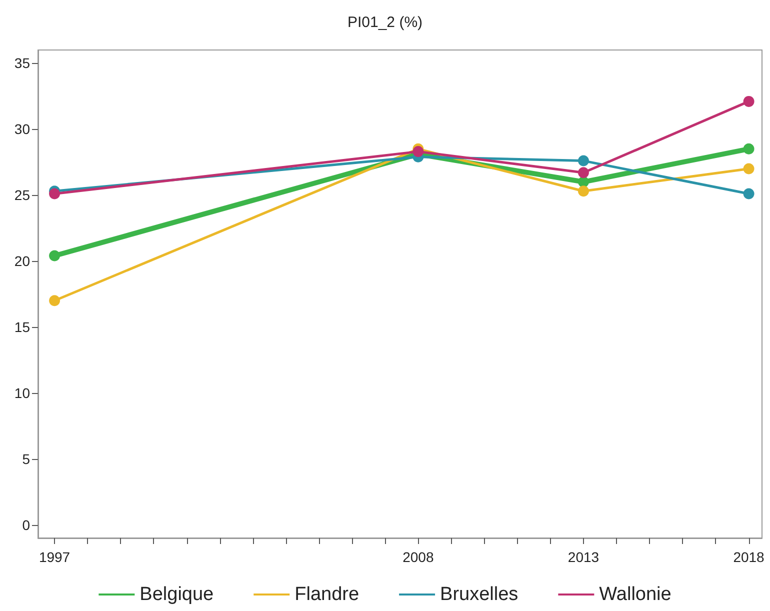 Image resolution: width=770 pixels, height=611 pixels. I want to click on y-tick-label: 0, so click(26, 524).